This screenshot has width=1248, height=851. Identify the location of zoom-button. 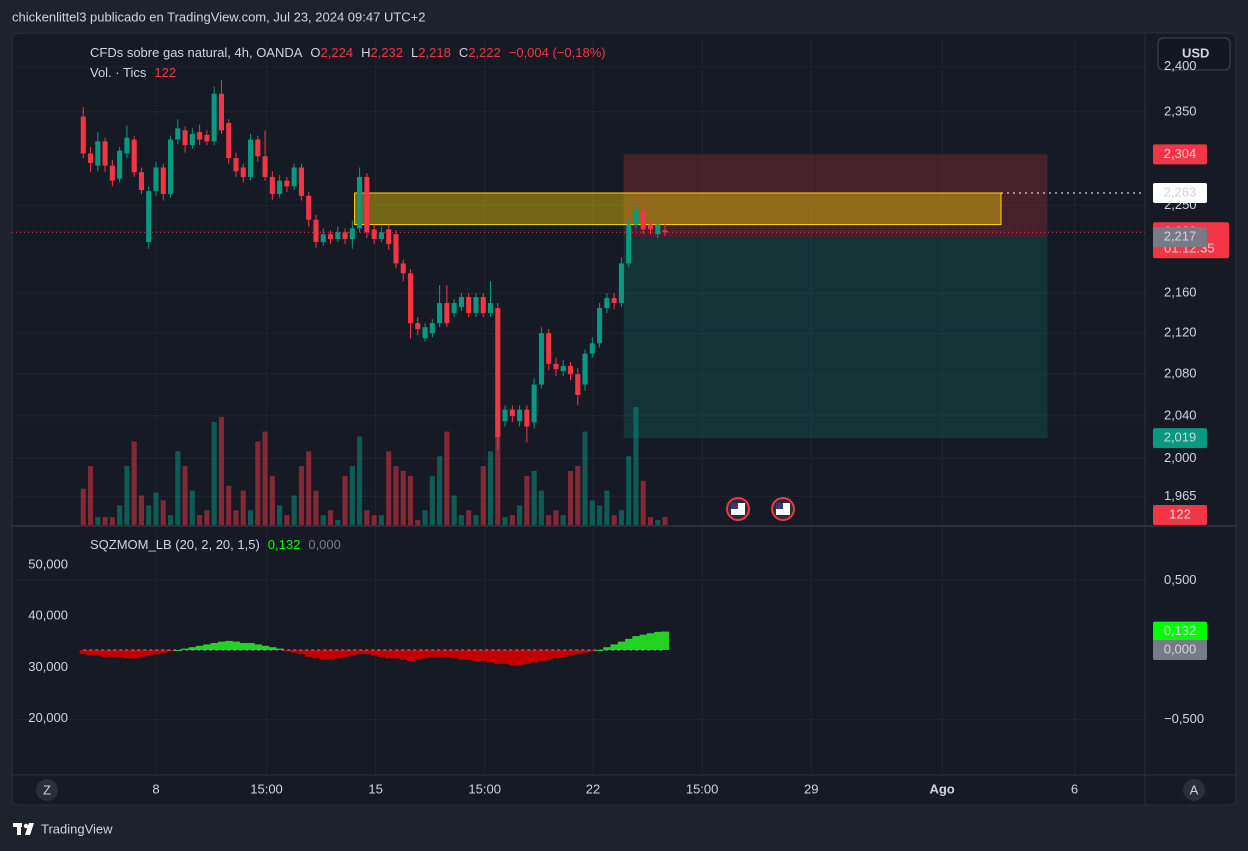
(47, 790).